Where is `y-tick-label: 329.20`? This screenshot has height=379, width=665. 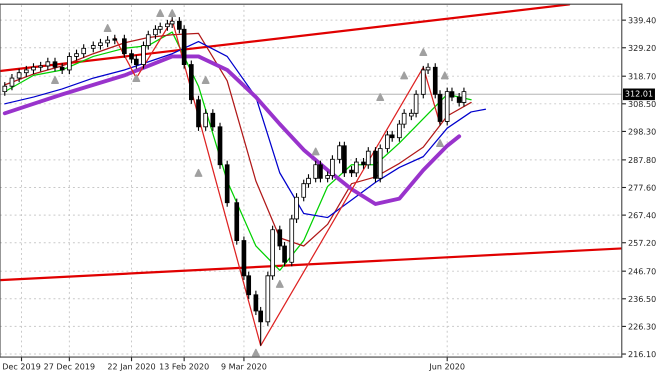 y-tick-label: 329.20 is located at coordinates (642, 47).